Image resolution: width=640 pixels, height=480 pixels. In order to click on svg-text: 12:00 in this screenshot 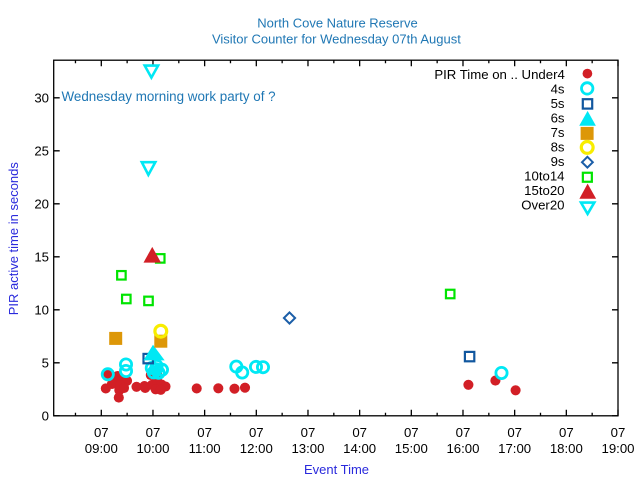, I will do `click(256, 448)`.